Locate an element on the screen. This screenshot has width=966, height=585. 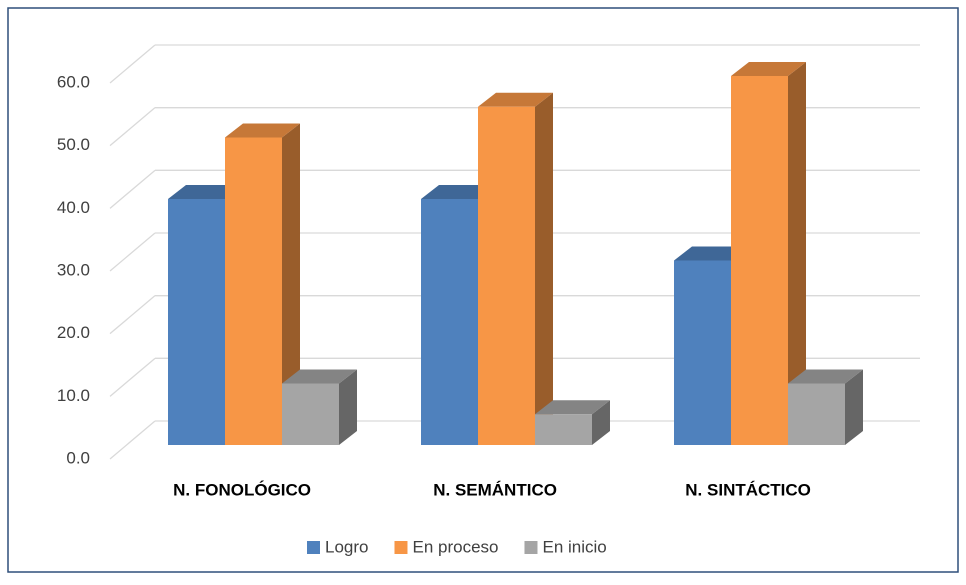
legend-label: En inicio is located at coordinates (574, 546).